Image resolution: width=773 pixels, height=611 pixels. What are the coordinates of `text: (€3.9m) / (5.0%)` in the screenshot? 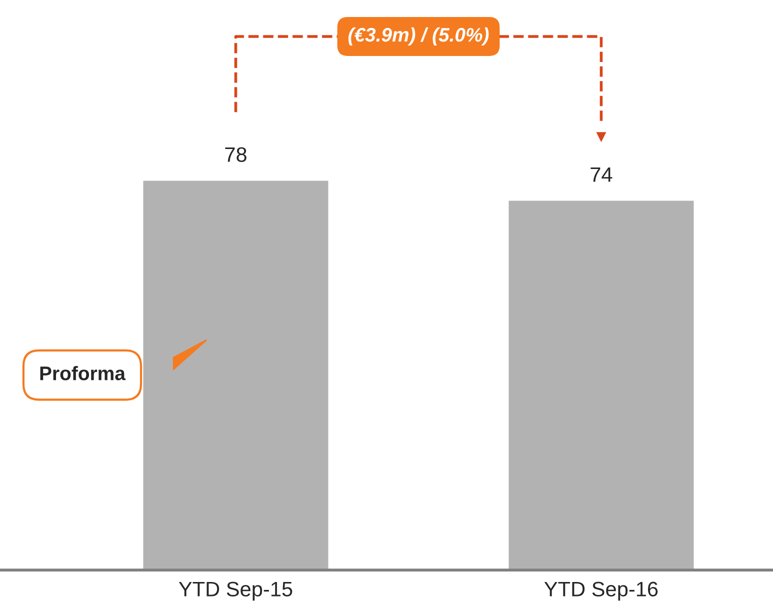 It's located at (418, 36).